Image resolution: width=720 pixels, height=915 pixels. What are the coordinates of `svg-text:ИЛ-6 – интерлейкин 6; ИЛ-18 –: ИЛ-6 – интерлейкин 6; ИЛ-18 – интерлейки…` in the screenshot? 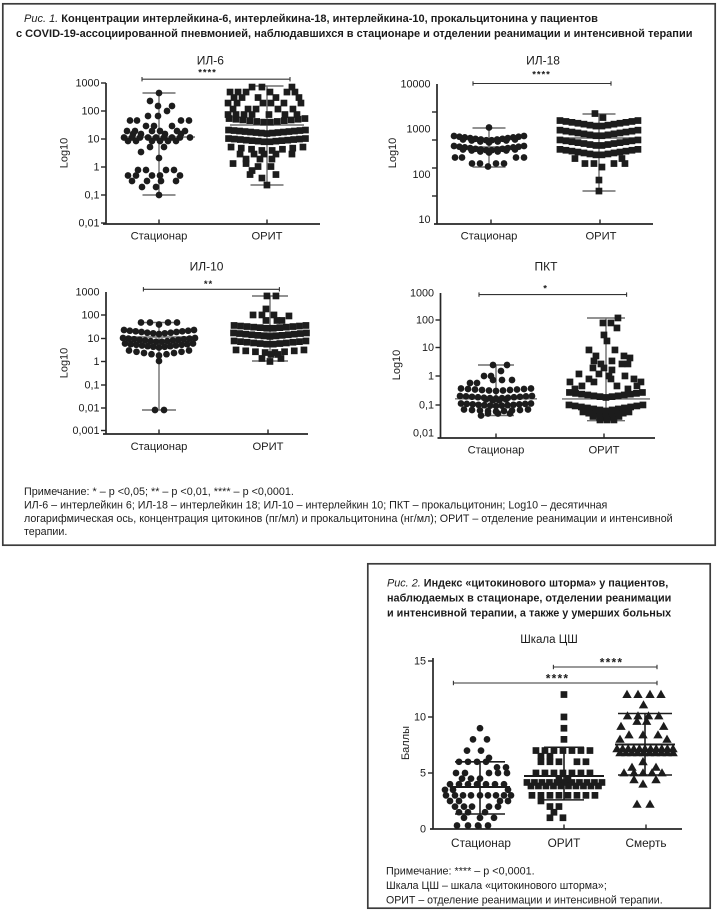 It's located at (316, 506).